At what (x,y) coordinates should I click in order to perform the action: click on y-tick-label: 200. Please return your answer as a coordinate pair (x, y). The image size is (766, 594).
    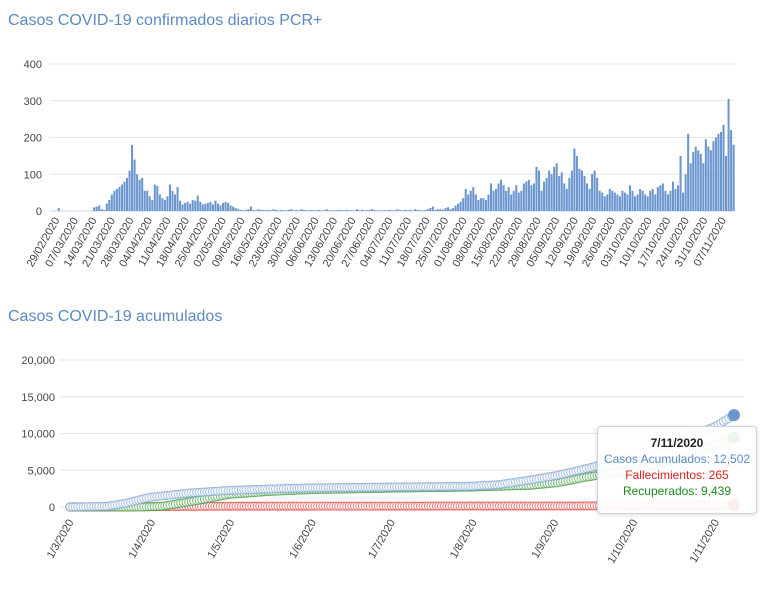
    Looking at the image, I should click on (33, 139).